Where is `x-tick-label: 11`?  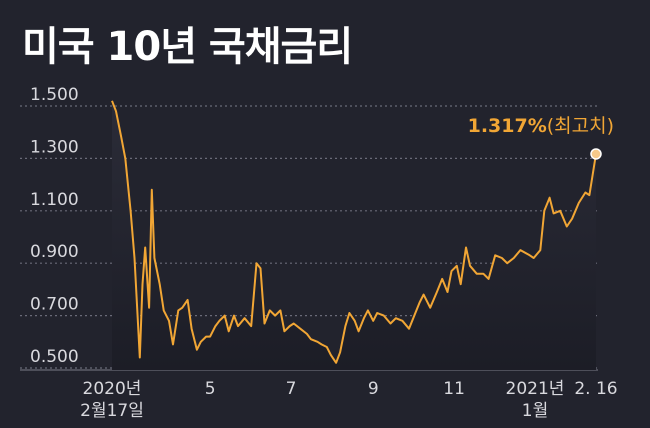
x-tick-label: 11 is located at coordinates (454, 389).